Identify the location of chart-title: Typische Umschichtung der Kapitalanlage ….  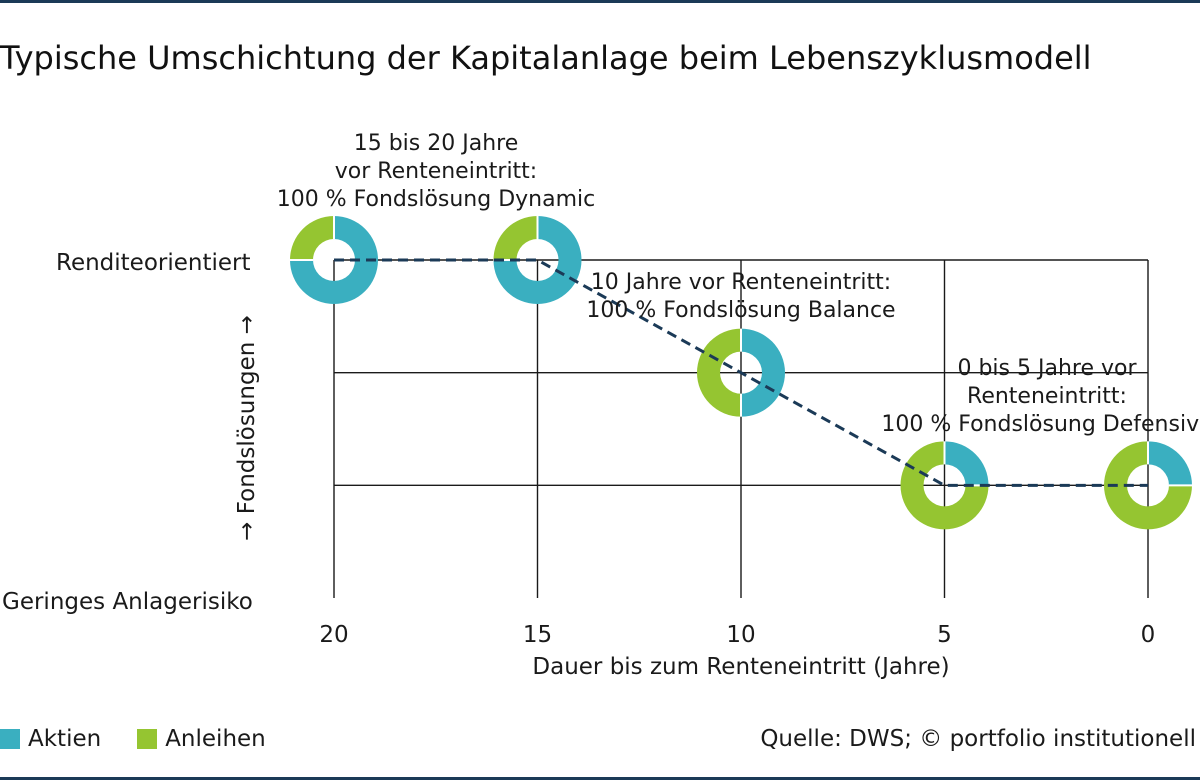
(546, 58).